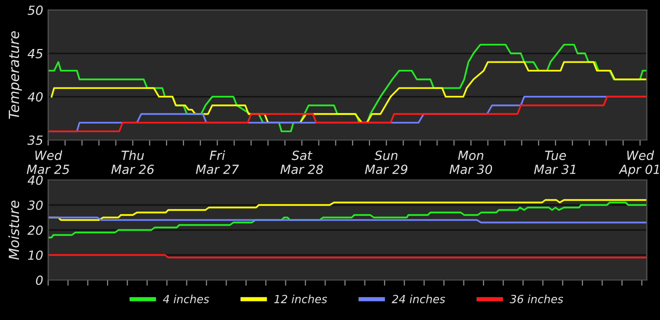  I want to click on legend-label: 36 inches, so click(537, 299).